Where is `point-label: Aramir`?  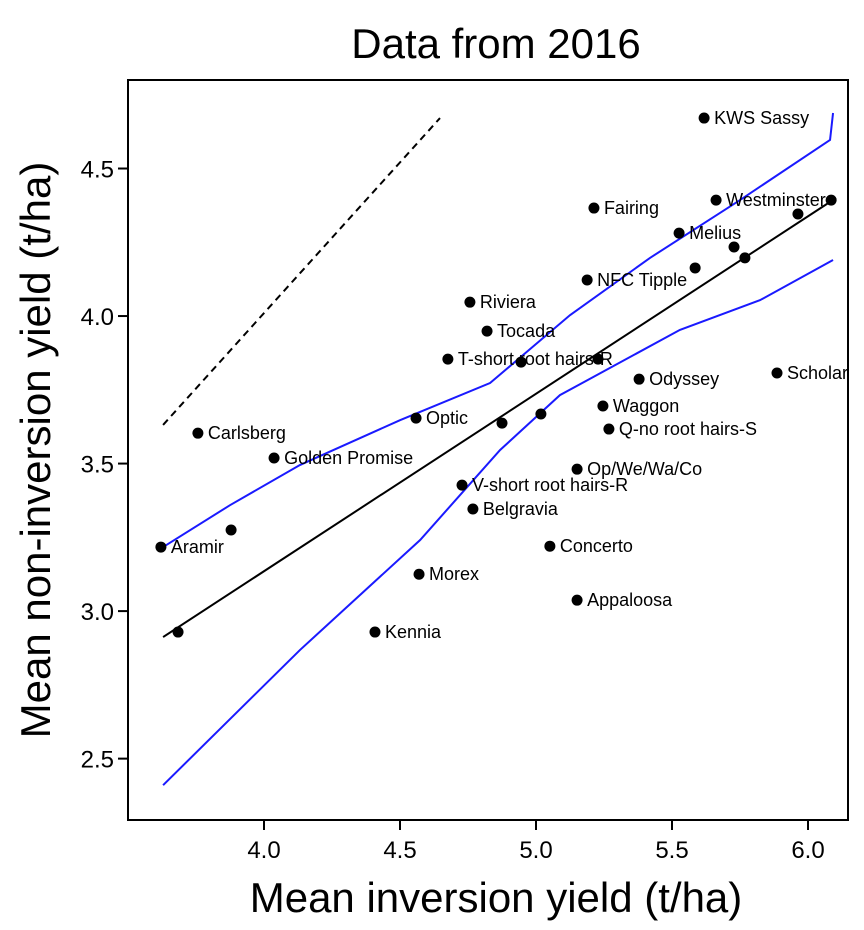
point-label: Aramir is located at coordinates (197, 547).